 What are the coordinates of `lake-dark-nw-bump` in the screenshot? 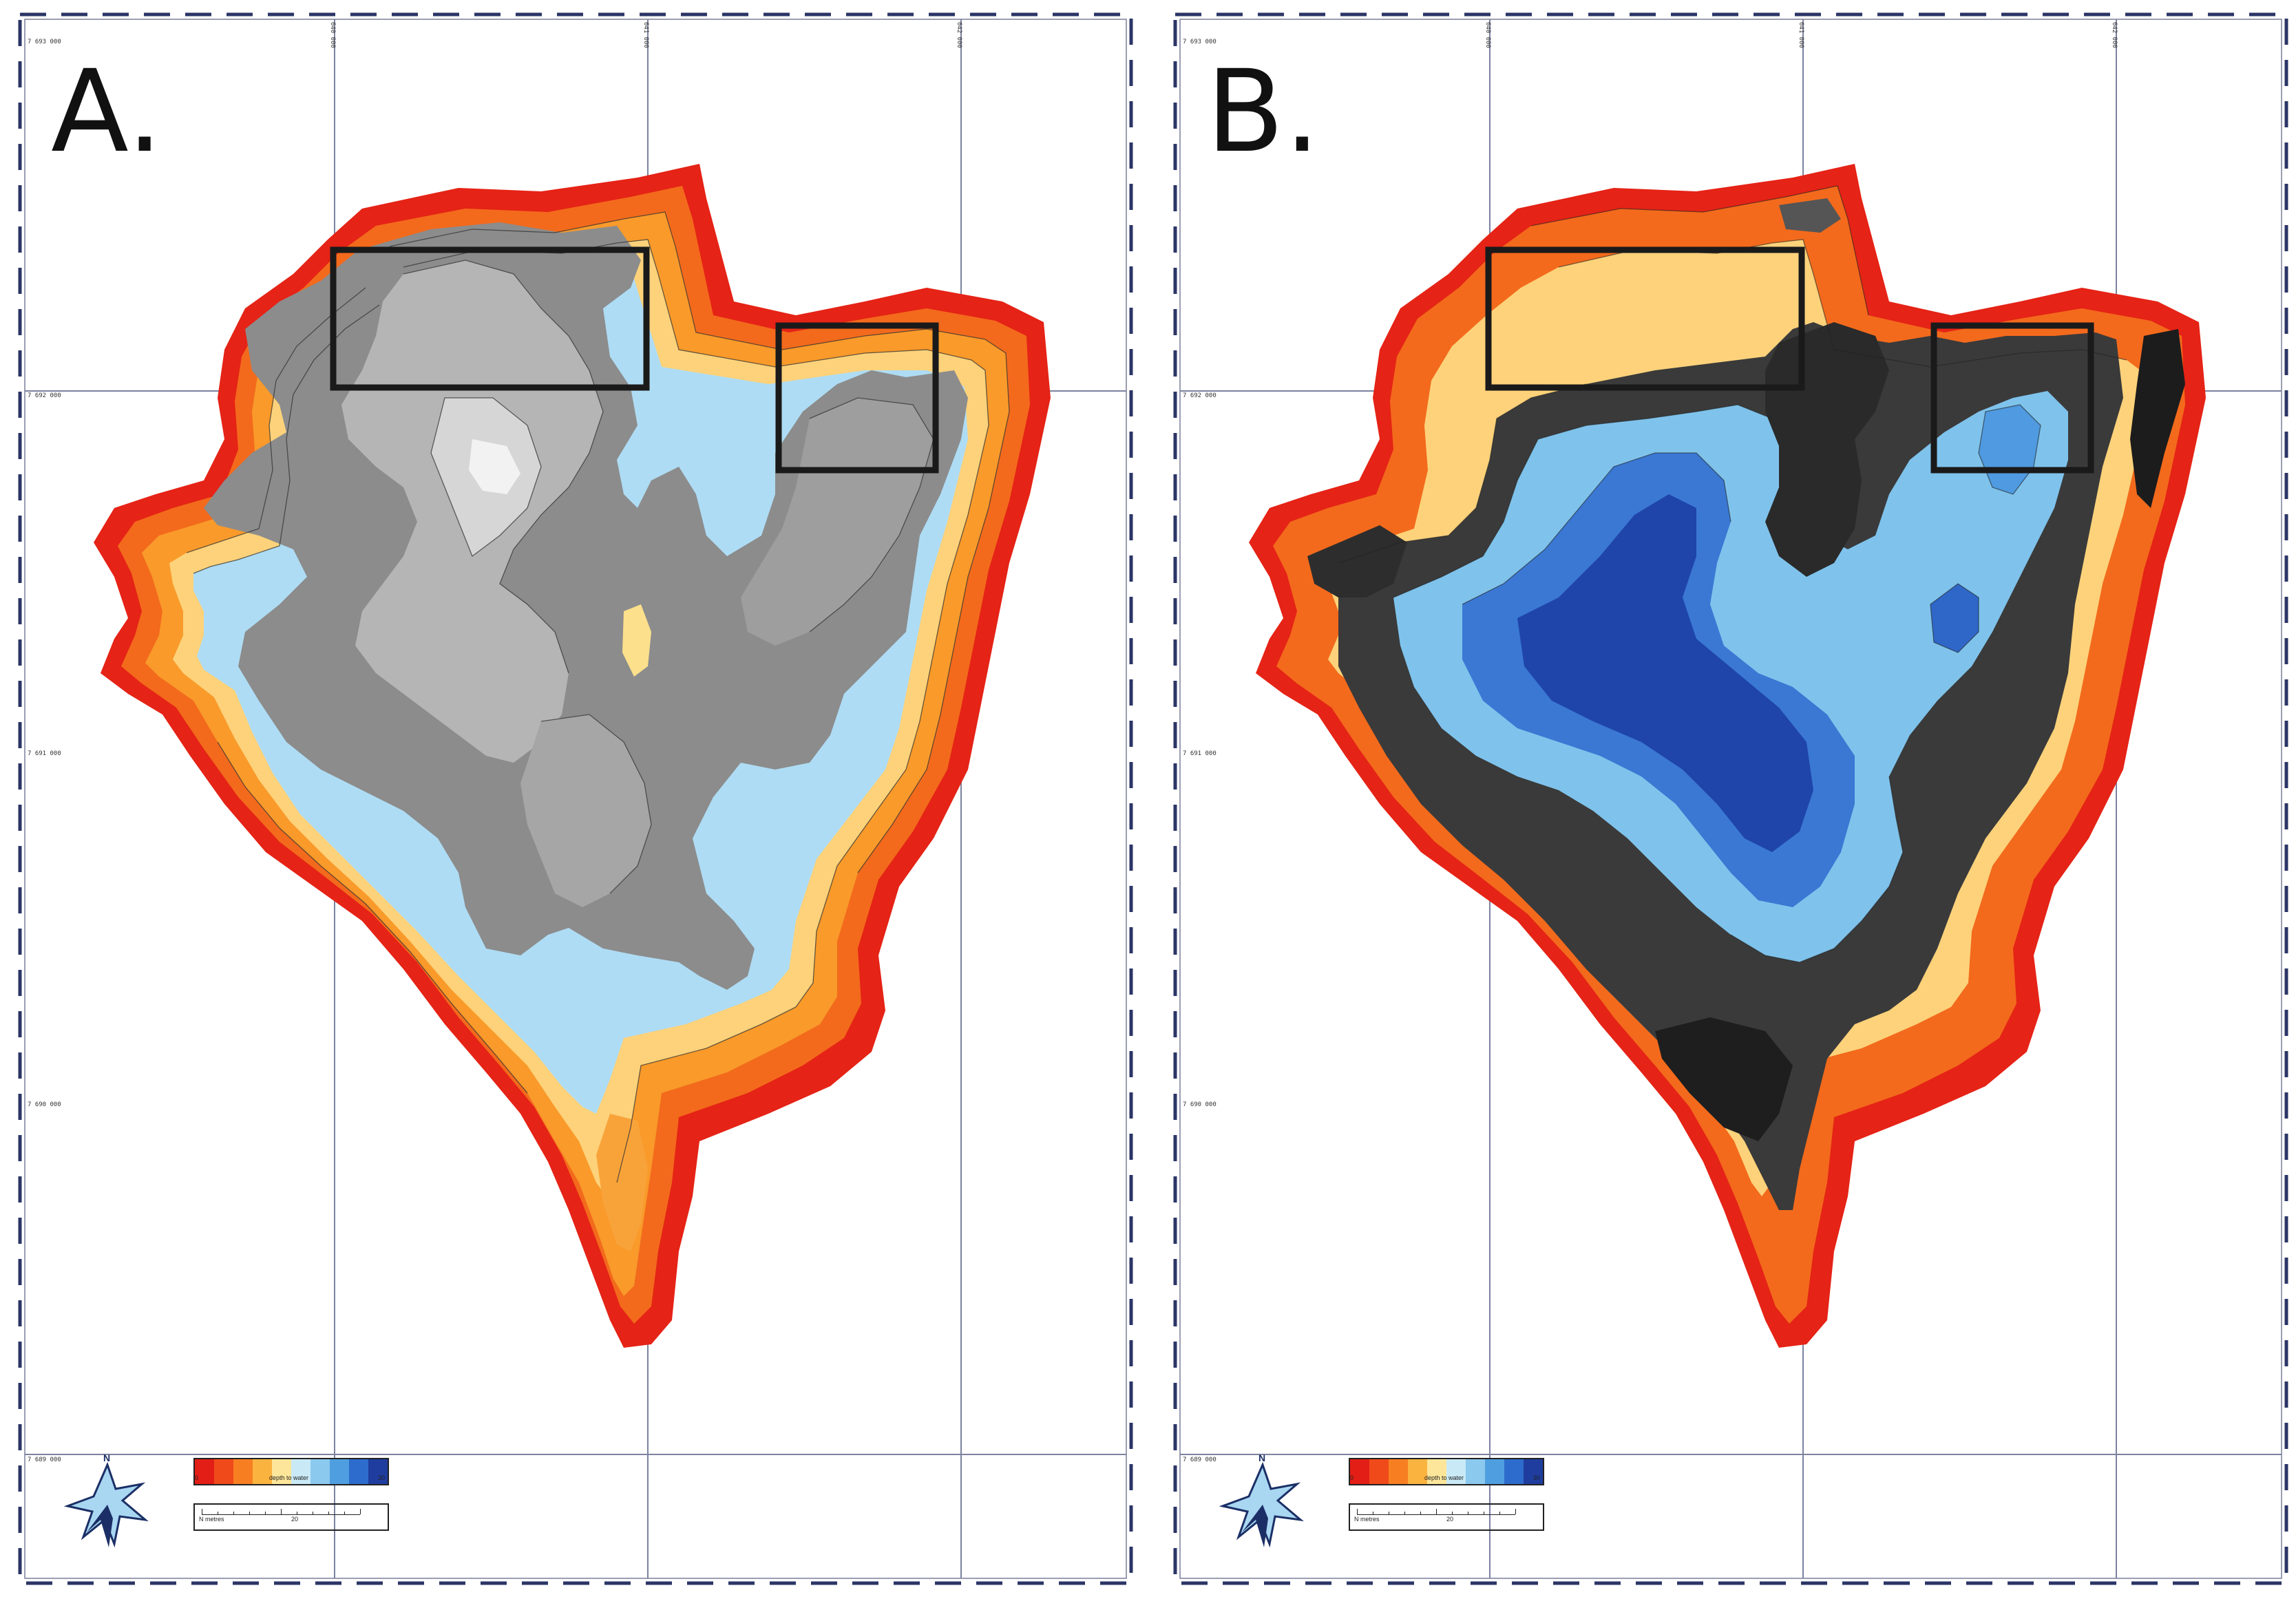 It's located at (1810, 215).